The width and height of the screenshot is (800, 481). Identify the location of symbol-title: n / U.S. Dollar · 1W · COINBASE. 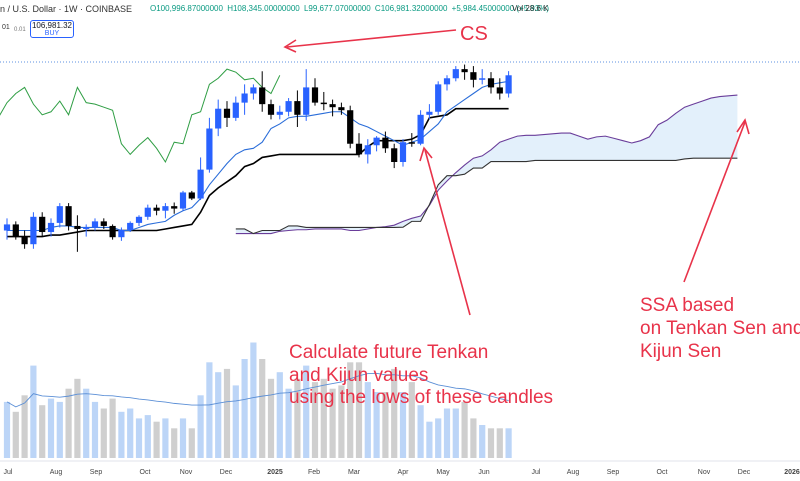
(66, 9).